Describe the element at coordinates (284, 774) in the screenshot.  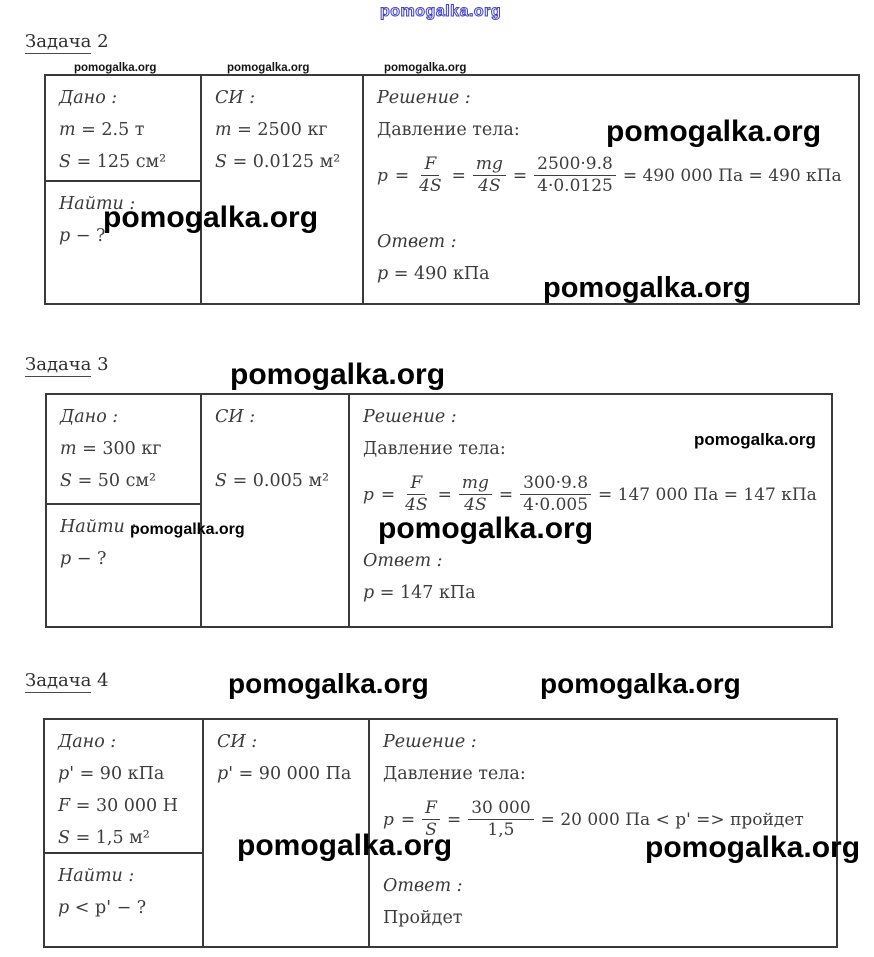
I see `si-line: p' = 90 000 Па` at that location.